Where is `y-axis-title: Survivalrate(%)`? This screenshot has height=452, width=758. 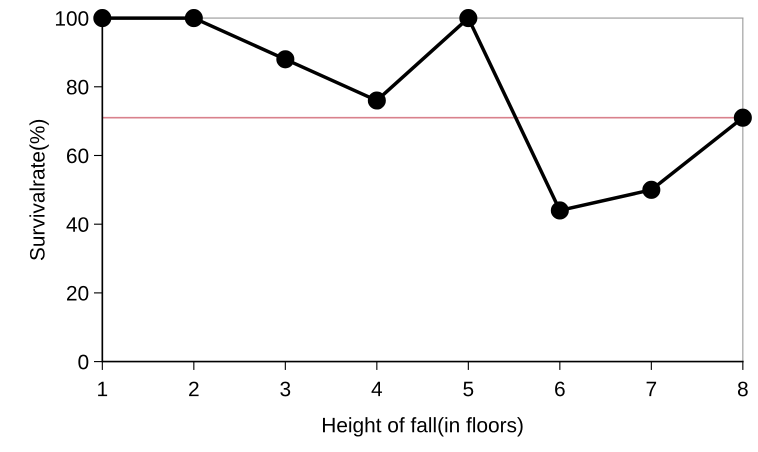 y-axis-title: Survivalrate(%) is located at coordinates (39, 190).